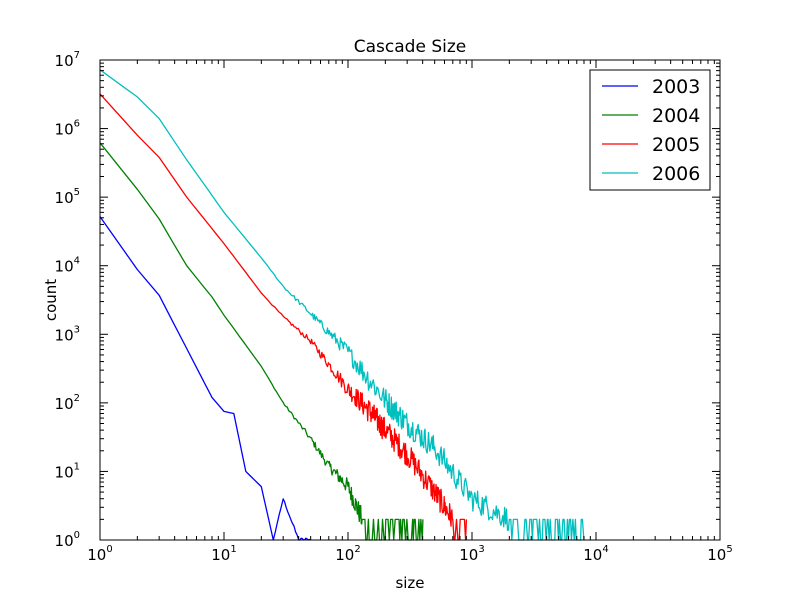  I want to click on legend-label: 2004, so click(676, 116).